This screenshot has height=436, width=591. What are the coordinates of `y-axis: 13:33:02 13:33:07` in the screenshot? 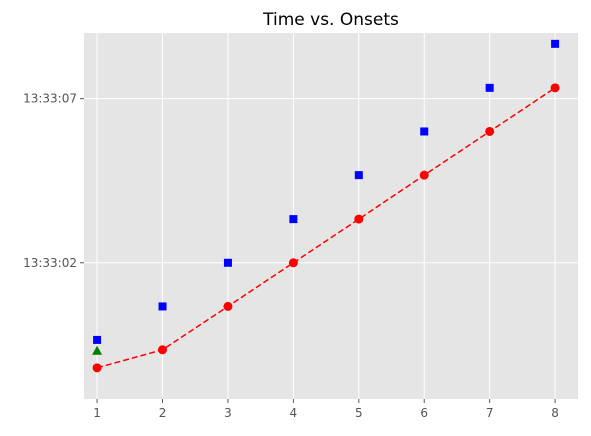 It's located at (53, 181).